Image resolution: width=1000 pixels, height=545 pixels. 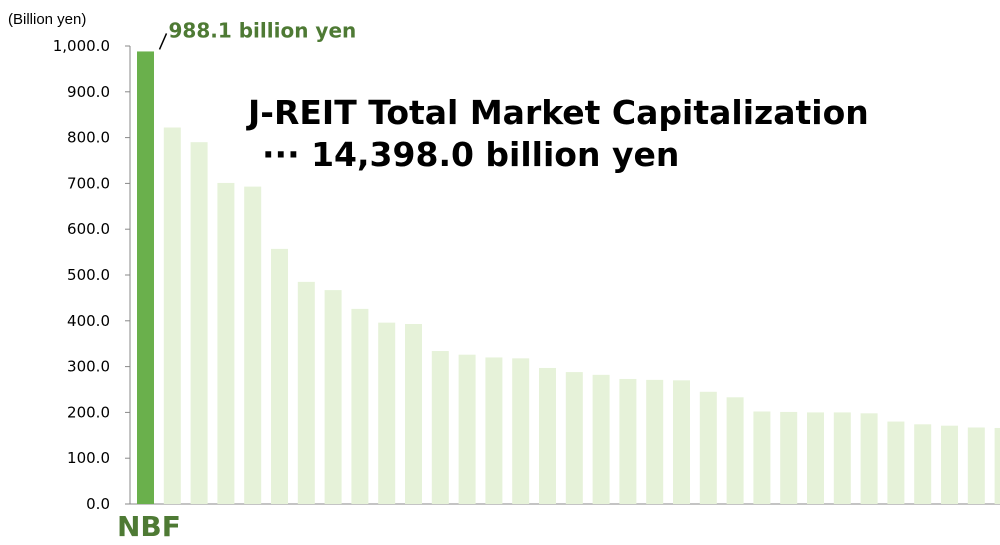 What do you see at coordinates (145, 278) in the screenshot?
I see `bar-highlight` at bounding box center [145, 278].